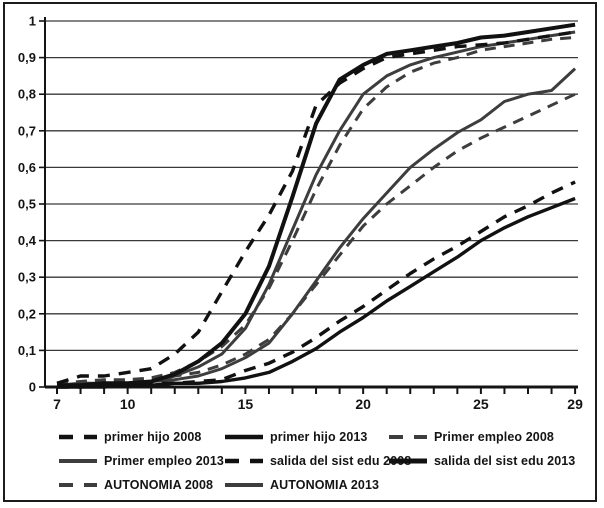 The image size is (604, 508). What do you see at coordinates (363, 404) in the screenshot?
I see `x-axis-label: 20` at bounding box center [363, 404].